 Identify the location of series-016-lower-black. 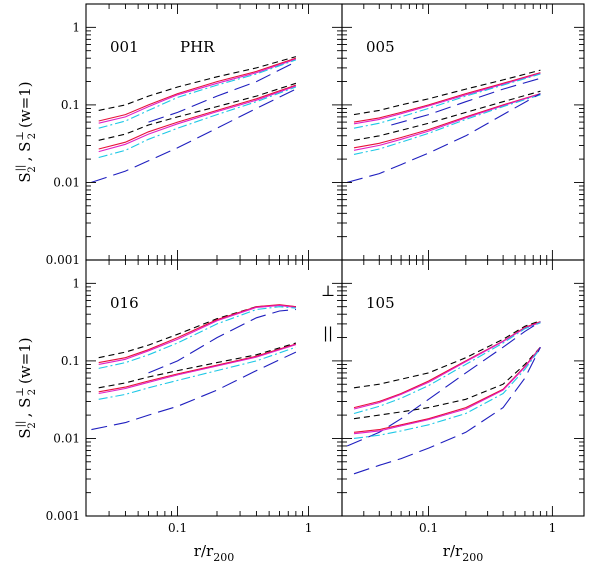
(197, 365).